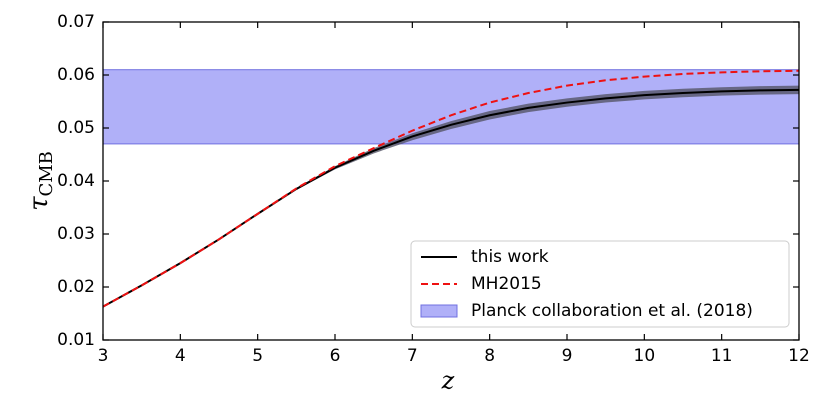 This screenshot has width=830, height=419. I want to click on x-tick-label: 5, so click(257, 356).